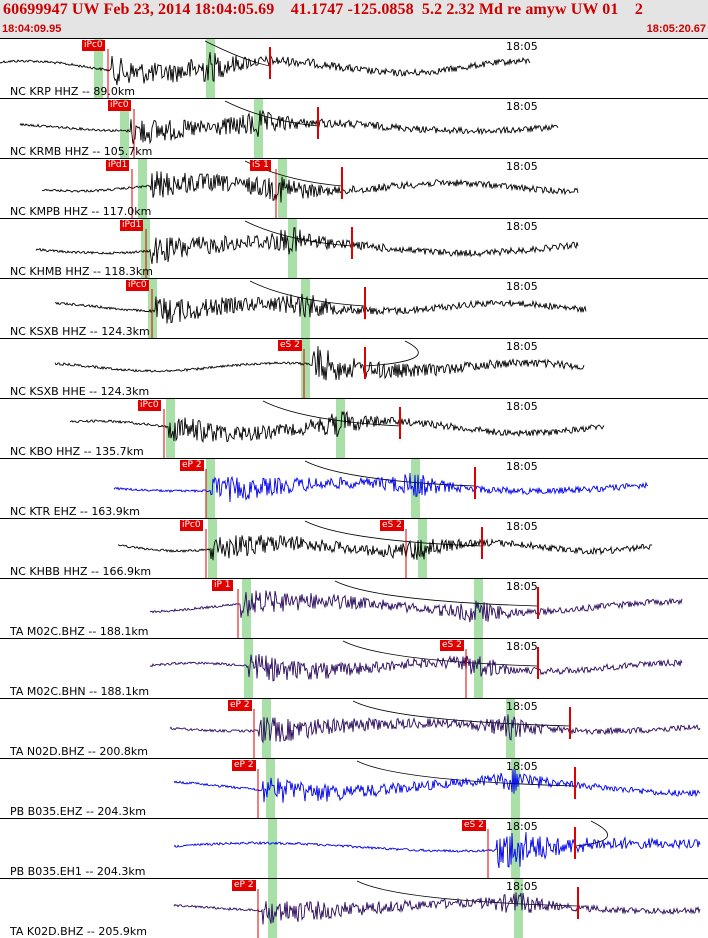 The height and width of the screenshot is (938, 708). Describe the element at coordinates (72, 91) in the screenshot. I see `station-label: NC KRP HHZ -- 89.0km` at that location.